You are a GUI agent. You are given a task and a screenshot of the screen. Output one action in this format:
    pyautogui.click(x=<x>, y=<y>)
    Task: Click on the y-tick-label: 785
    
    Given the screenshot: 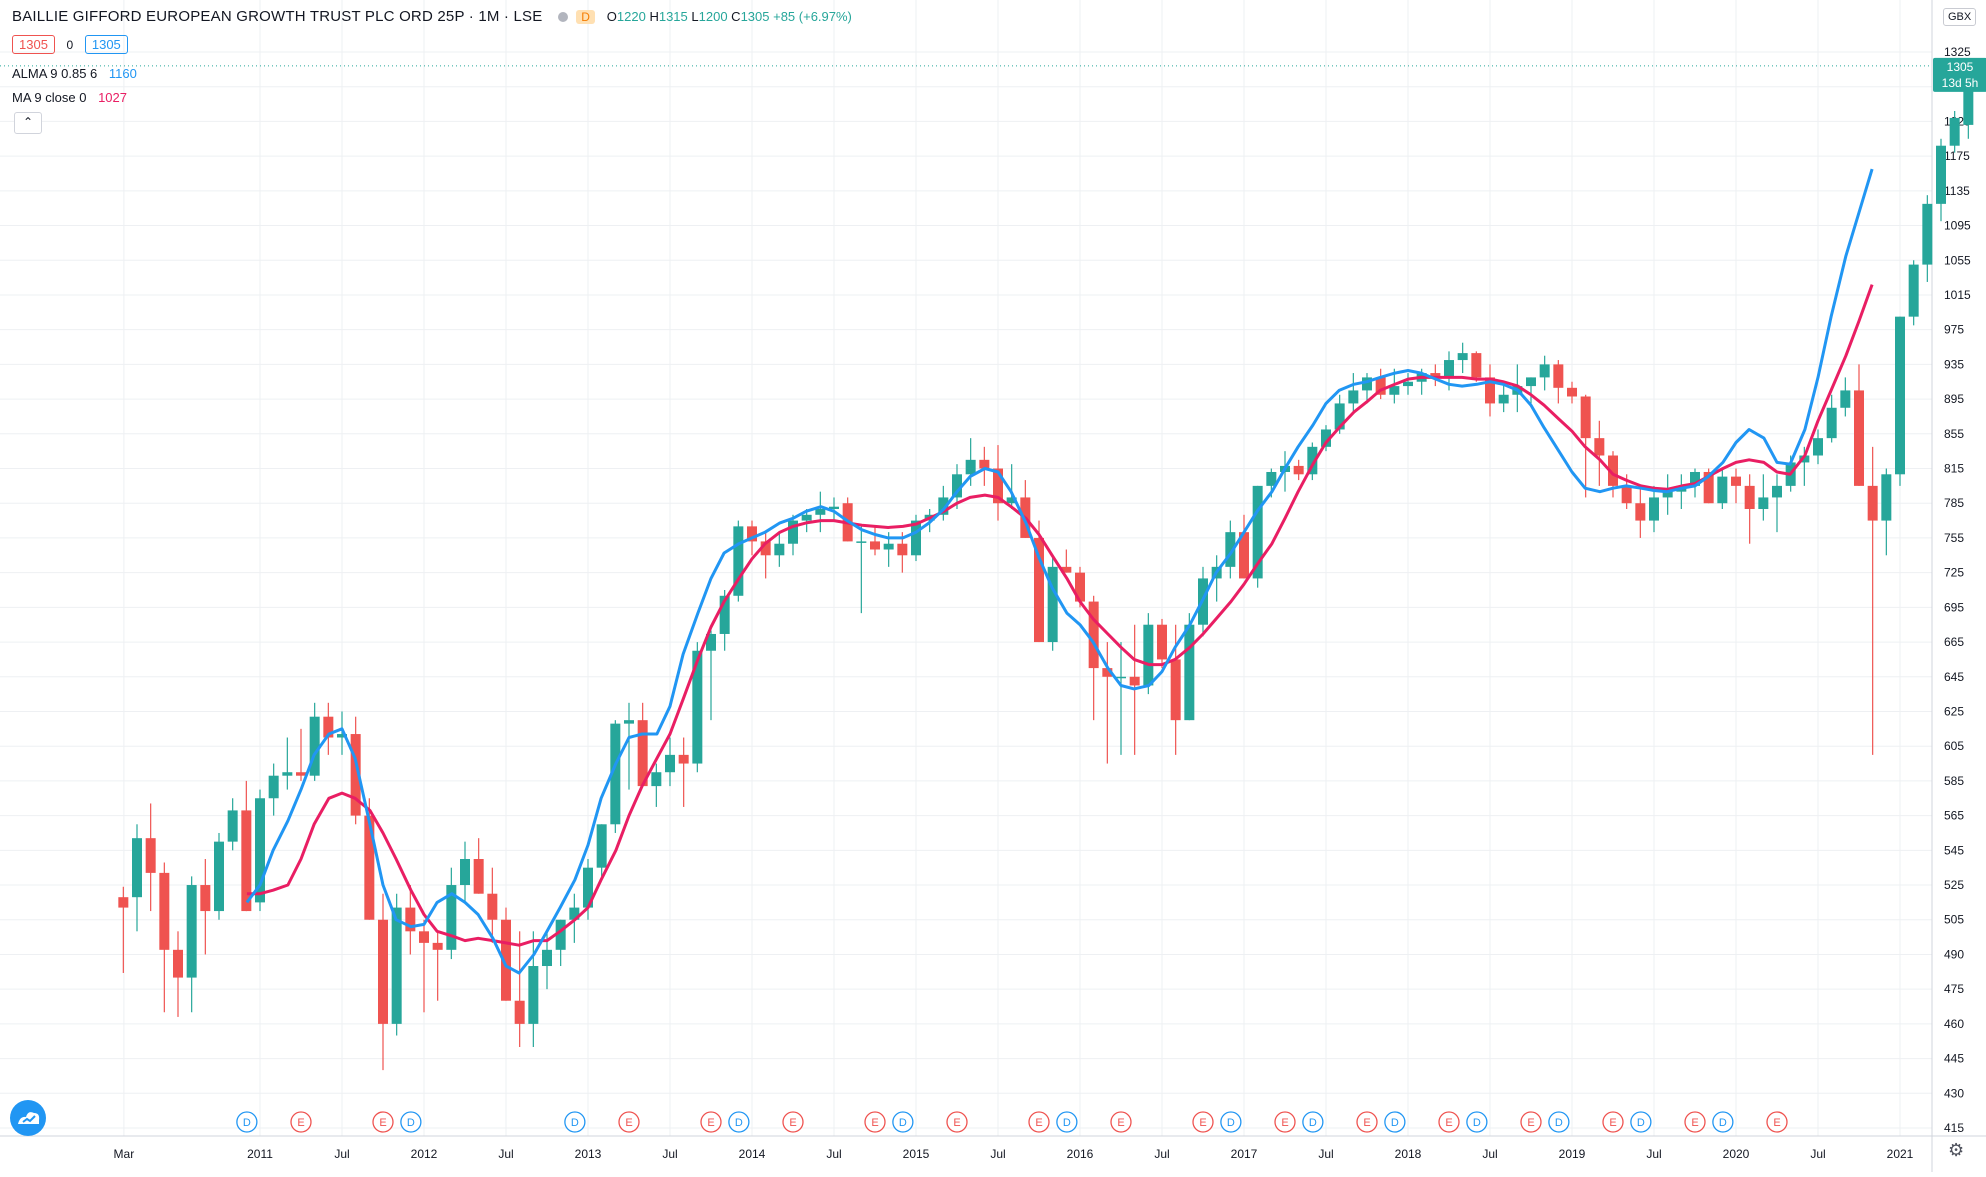 What is the action you would take?
    pyautogui.click(x=1954, y=503)
    